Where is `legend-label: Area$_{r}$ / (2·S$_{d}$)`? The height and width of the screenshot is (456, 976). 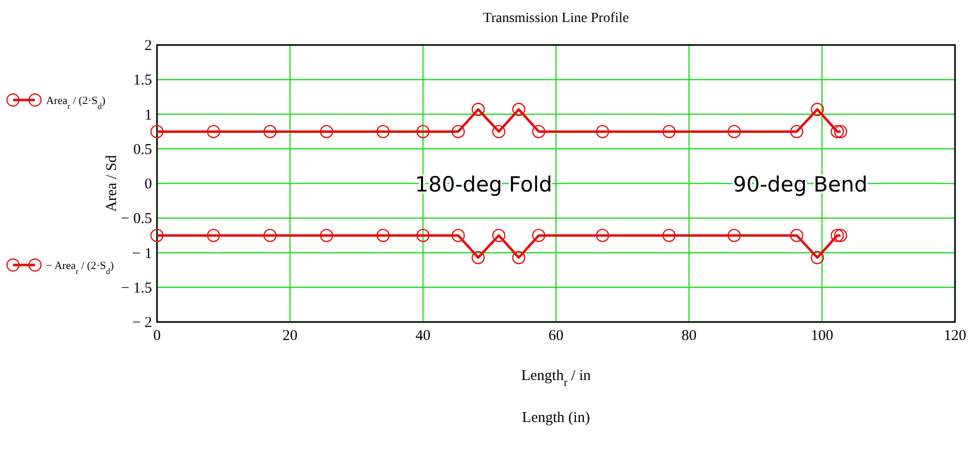 legend-label: Area$_{r}$ / (2·S$_{d}$) is located at coordinates (76, 102).